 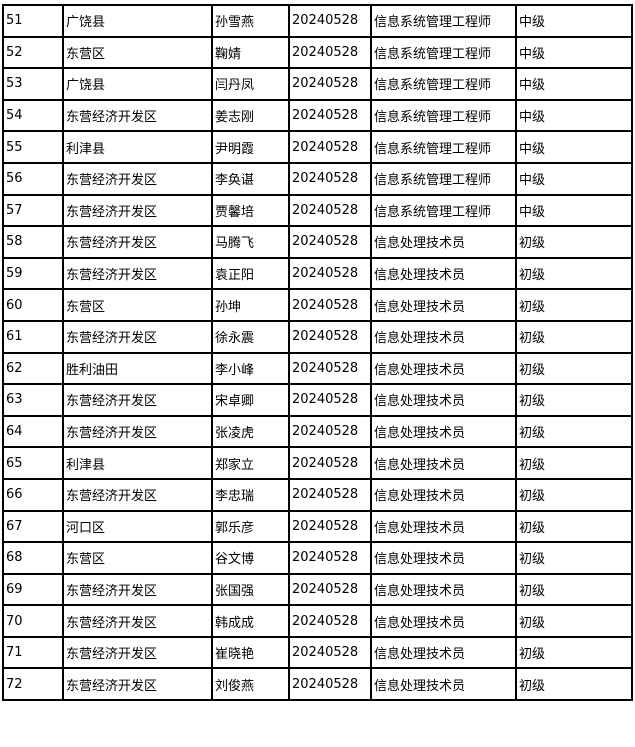 I want to click on table-row: 72 东营经济开发区 刘俊燕 20240528 信息处理技术员 初级, so click(x=317, y=684).